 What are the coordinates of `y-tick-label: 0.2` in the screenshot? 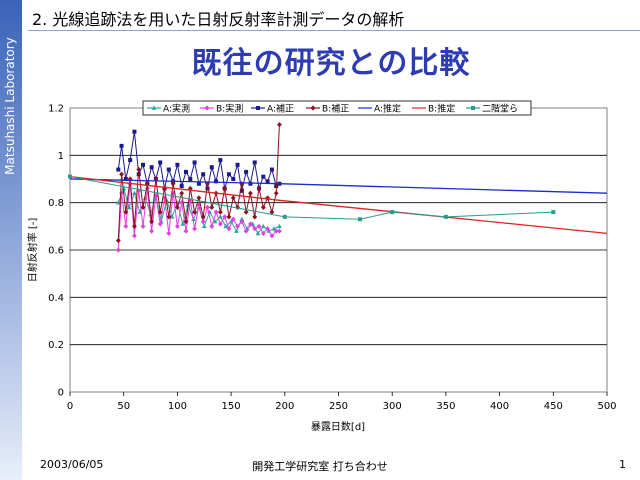 It's located at (56, 345).